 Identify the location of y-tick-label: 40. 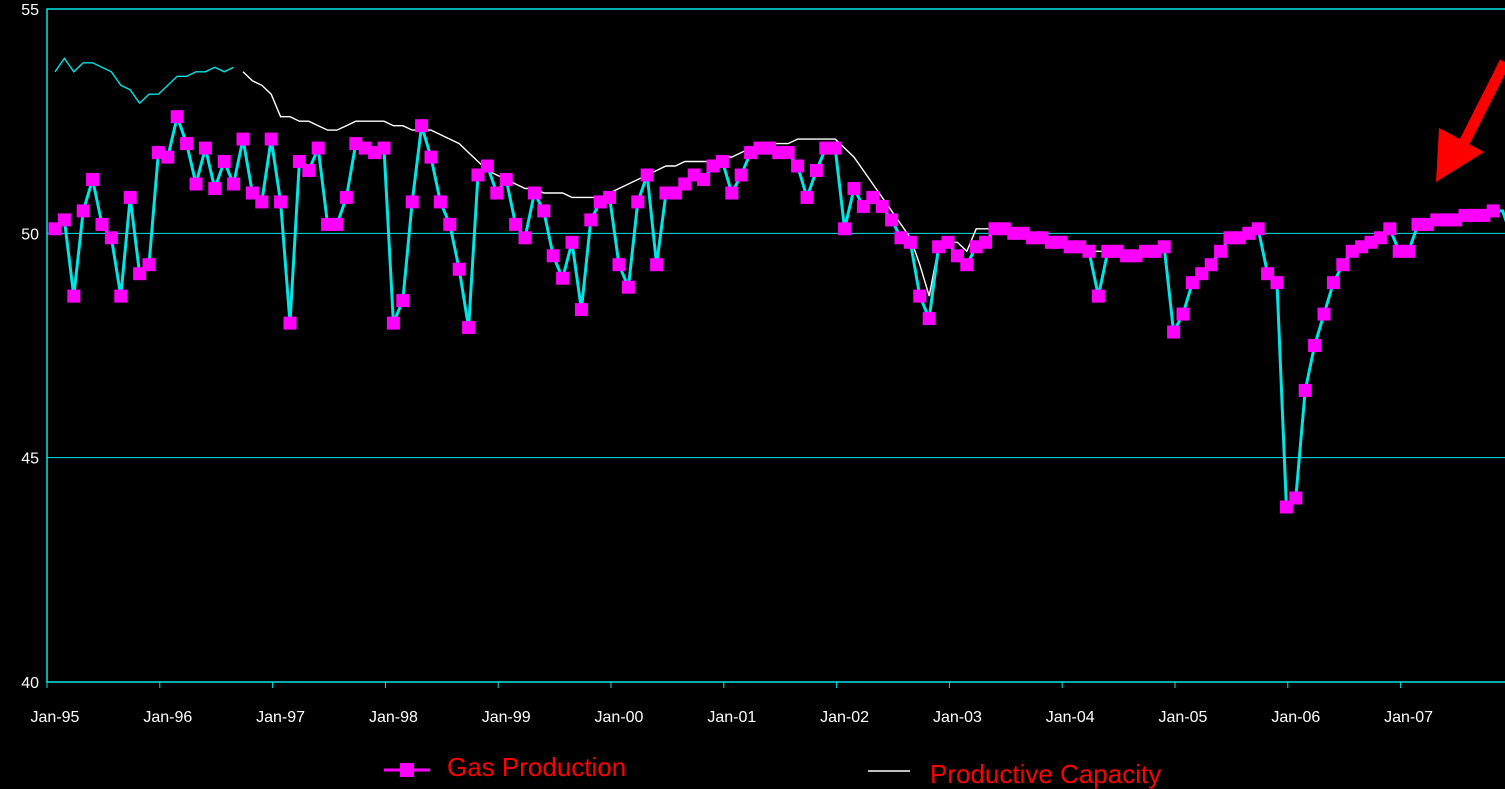
(30, 683).